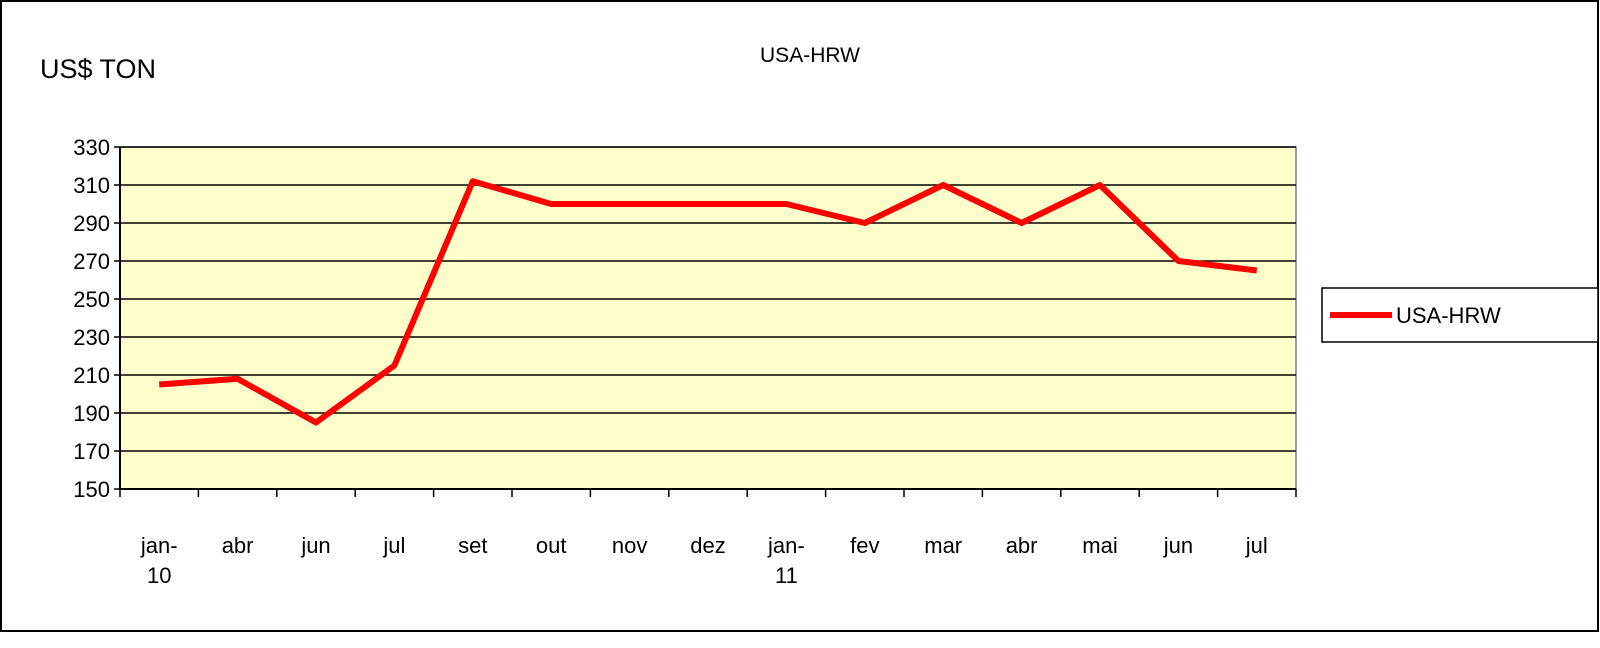  What do you see at coordinates (91, 451) in the screenshot?
I see `y-tick-label: 170` at bounding box center [91, 451].